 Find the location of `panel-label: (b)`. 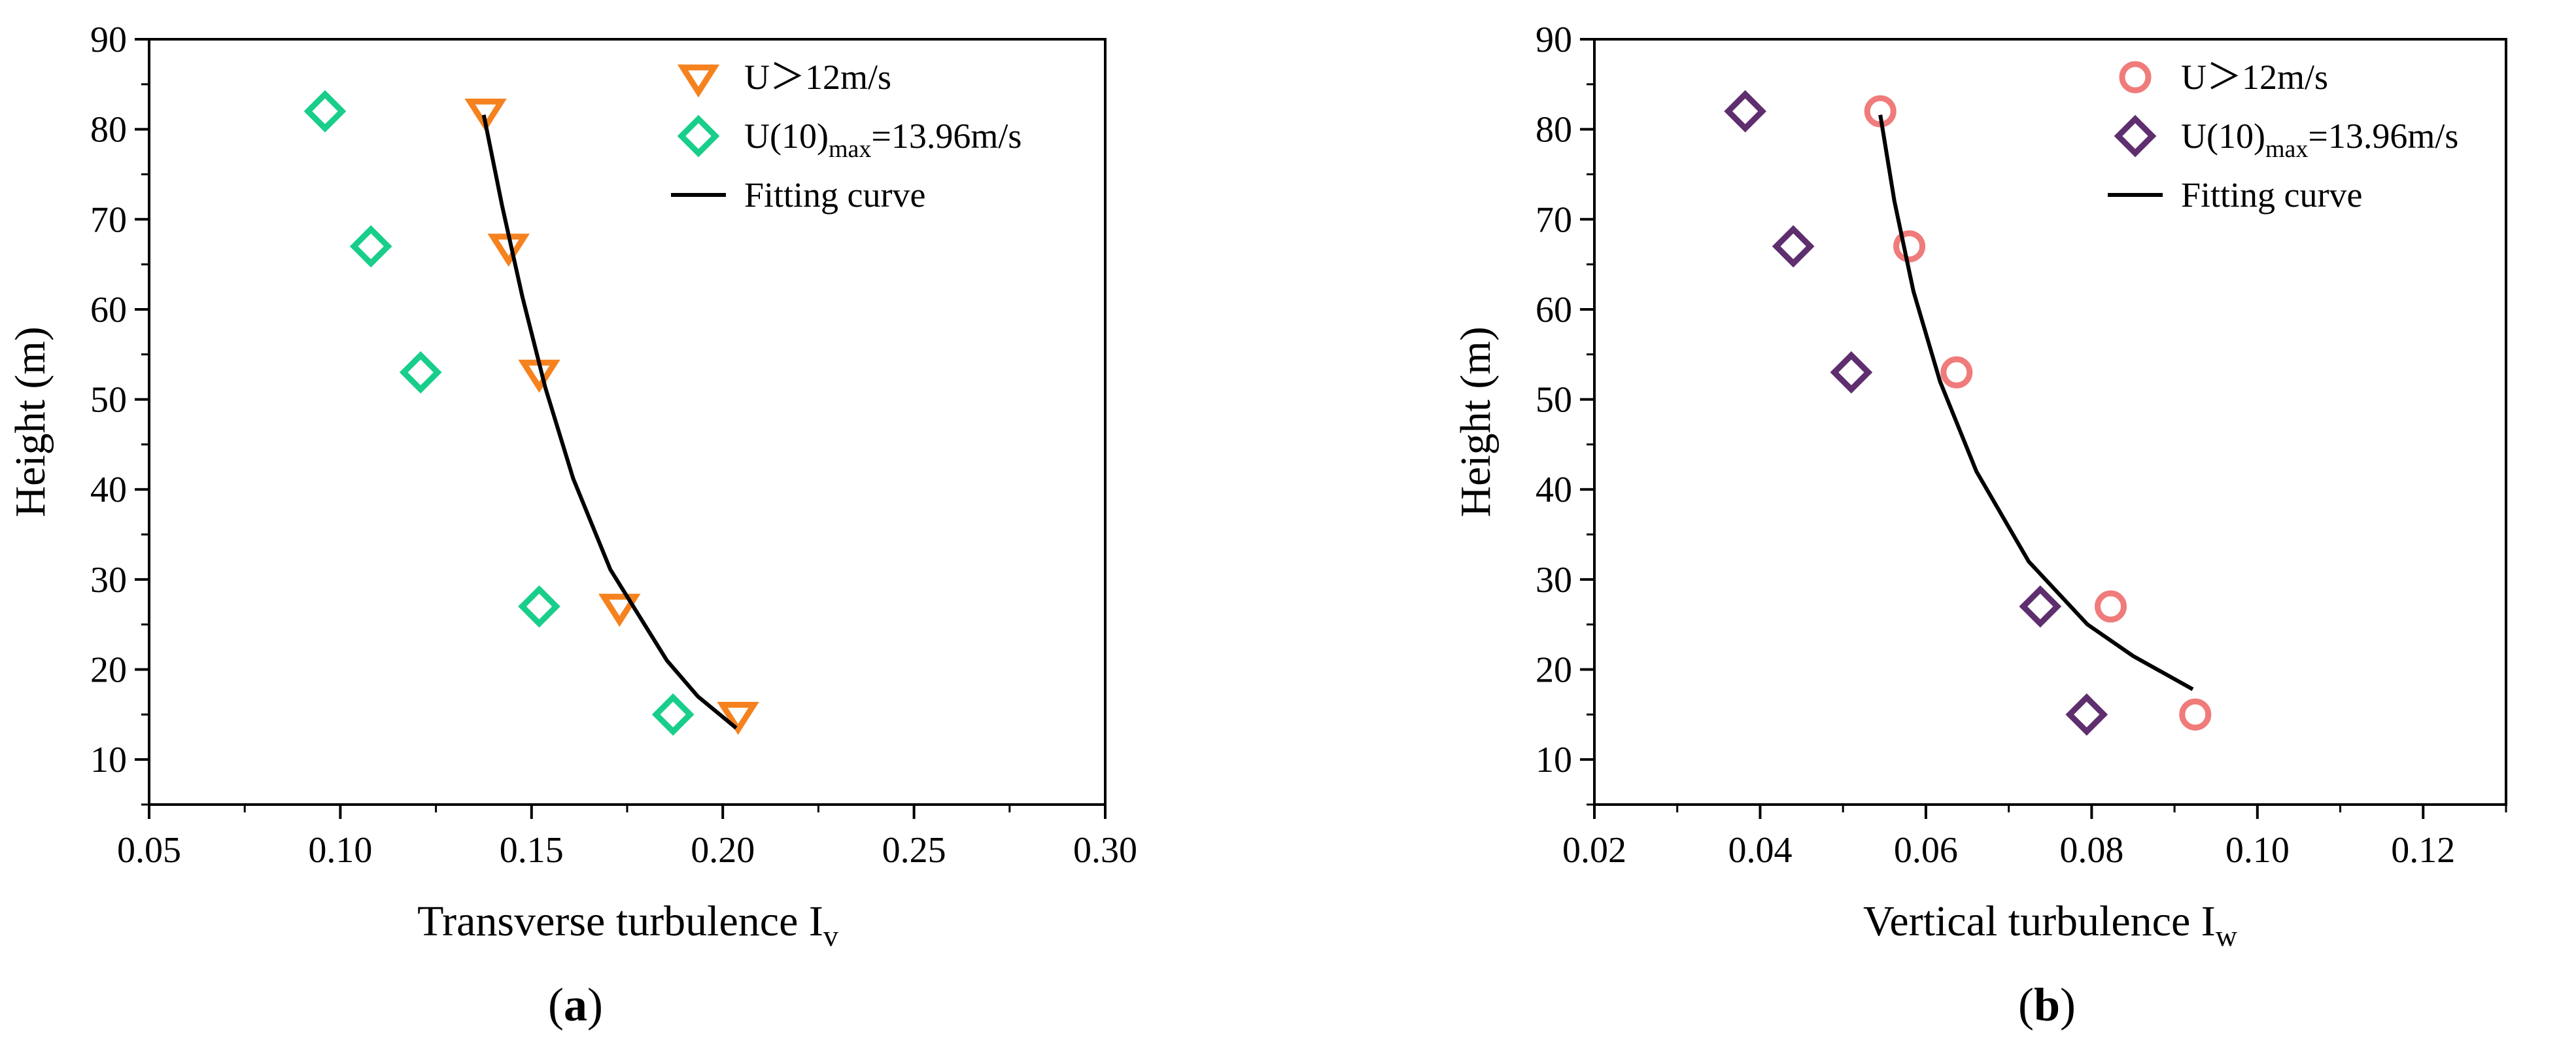

panel-label: (b) is located at coordinates (2047, 1005).